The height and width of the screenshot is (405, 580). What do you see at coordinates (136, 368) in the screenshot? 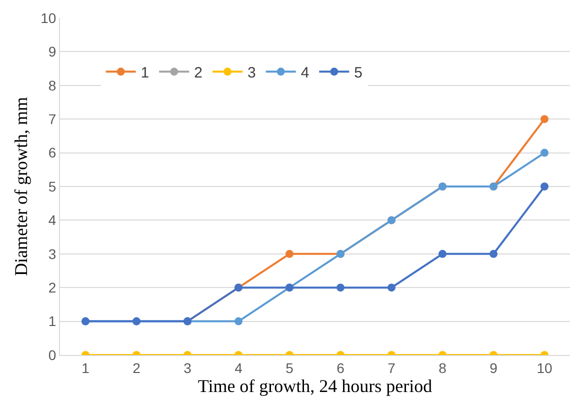
I see `x-tick-label: 2` at bounding box center [136, 368].